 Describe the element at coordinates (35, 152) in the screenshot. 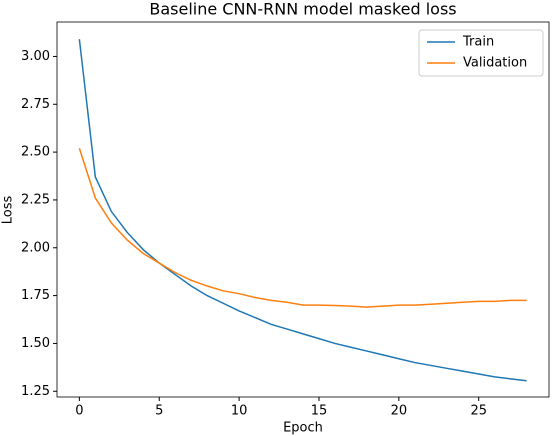

I see `y-tick-label: 2.50` at that location.